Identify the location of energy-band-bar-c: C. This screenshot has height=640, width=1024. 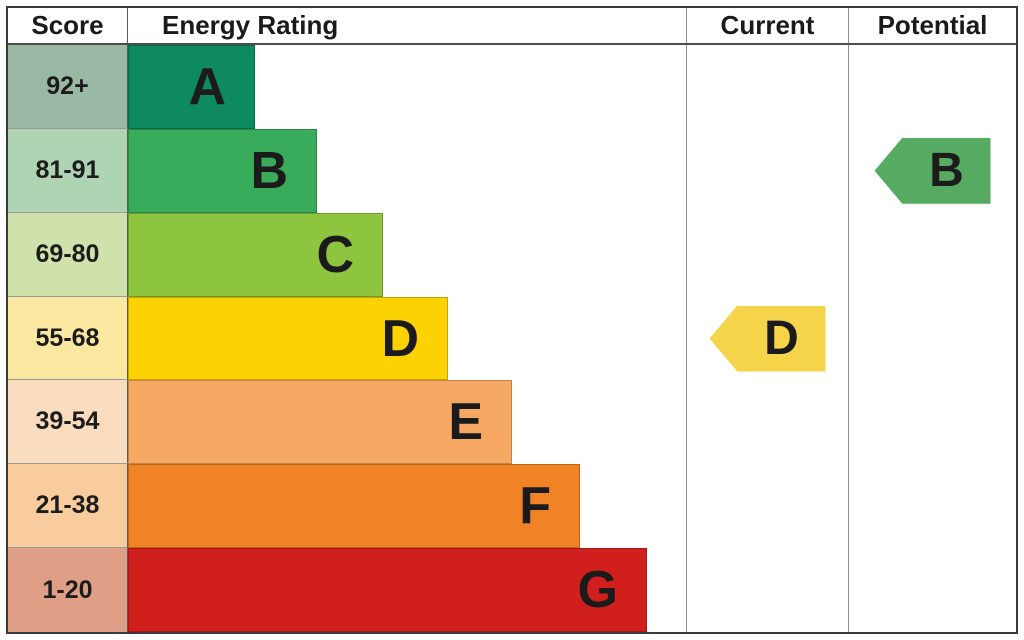
(255, 254).